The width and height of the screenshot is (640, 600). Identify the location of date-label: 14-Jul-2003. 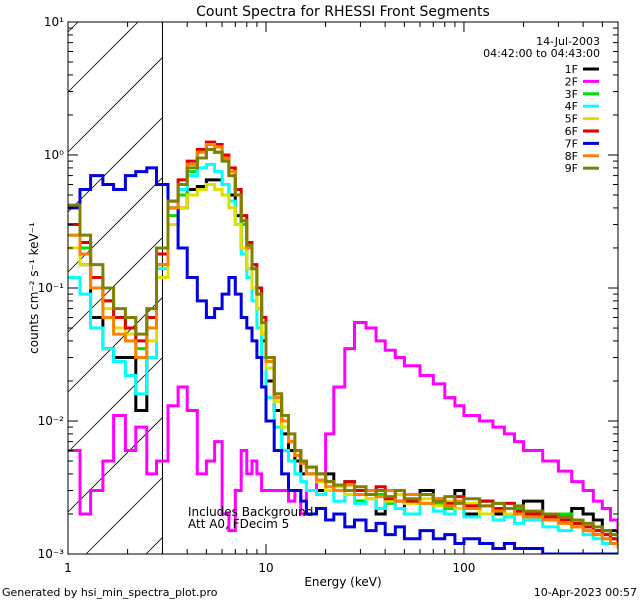
(568, 41).